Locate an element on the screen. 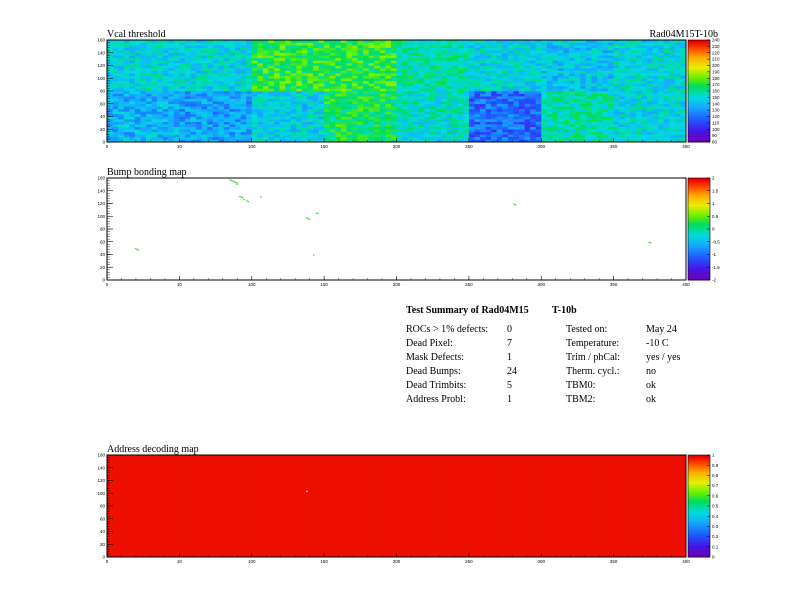  y-tick-label: 40 is located at coordinates (103, 531).